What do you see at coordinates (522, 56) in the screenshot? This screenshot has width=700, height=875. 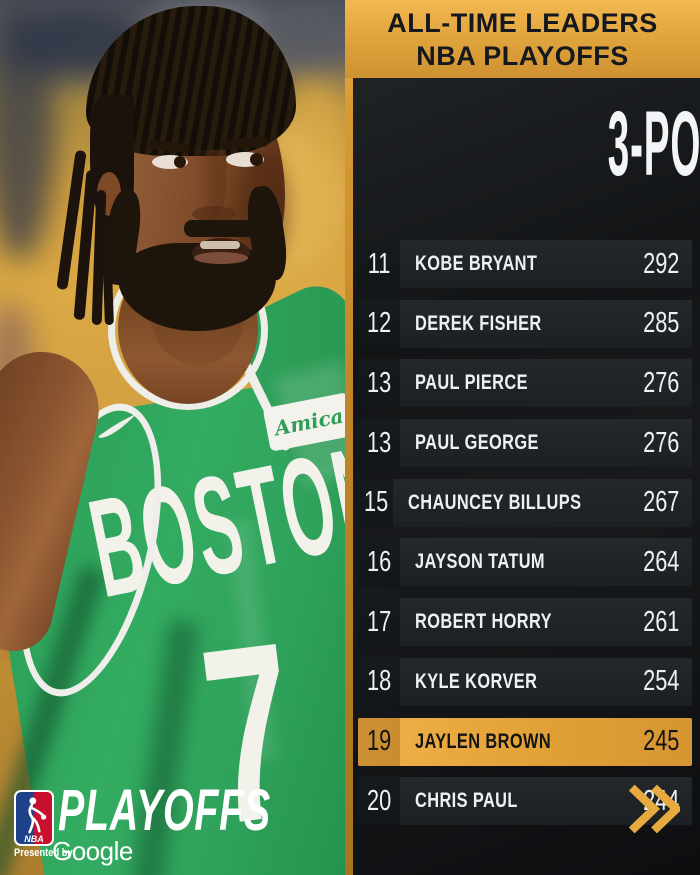 I see `header-line2: NBA PLAYOFFS` at bounding box center [522, 56].